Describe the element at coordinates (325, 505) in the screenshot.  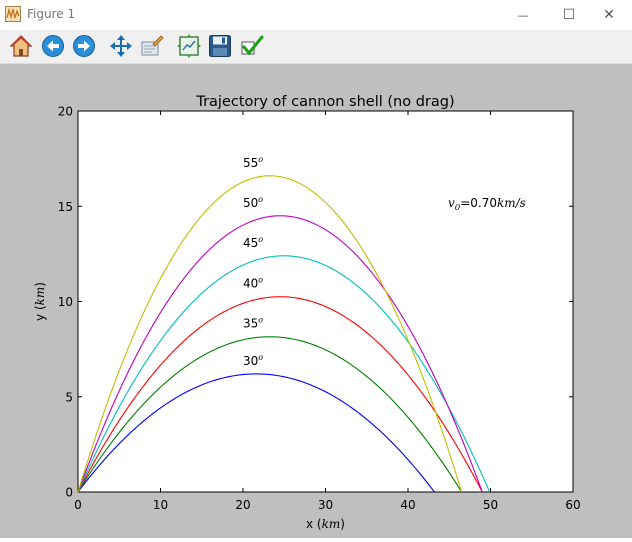
I see `x-tick-label: 30` at that location.